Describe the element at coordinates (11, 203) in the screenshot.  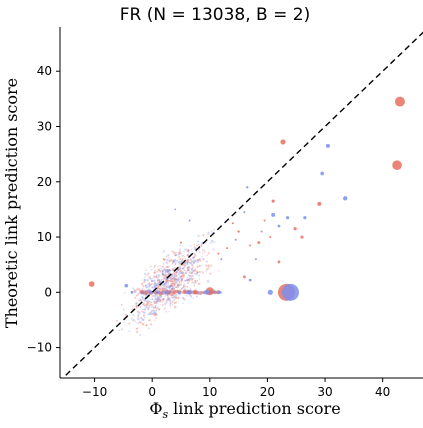
I see `y-axis-label-text: Theoretic link prediction score` at that location.